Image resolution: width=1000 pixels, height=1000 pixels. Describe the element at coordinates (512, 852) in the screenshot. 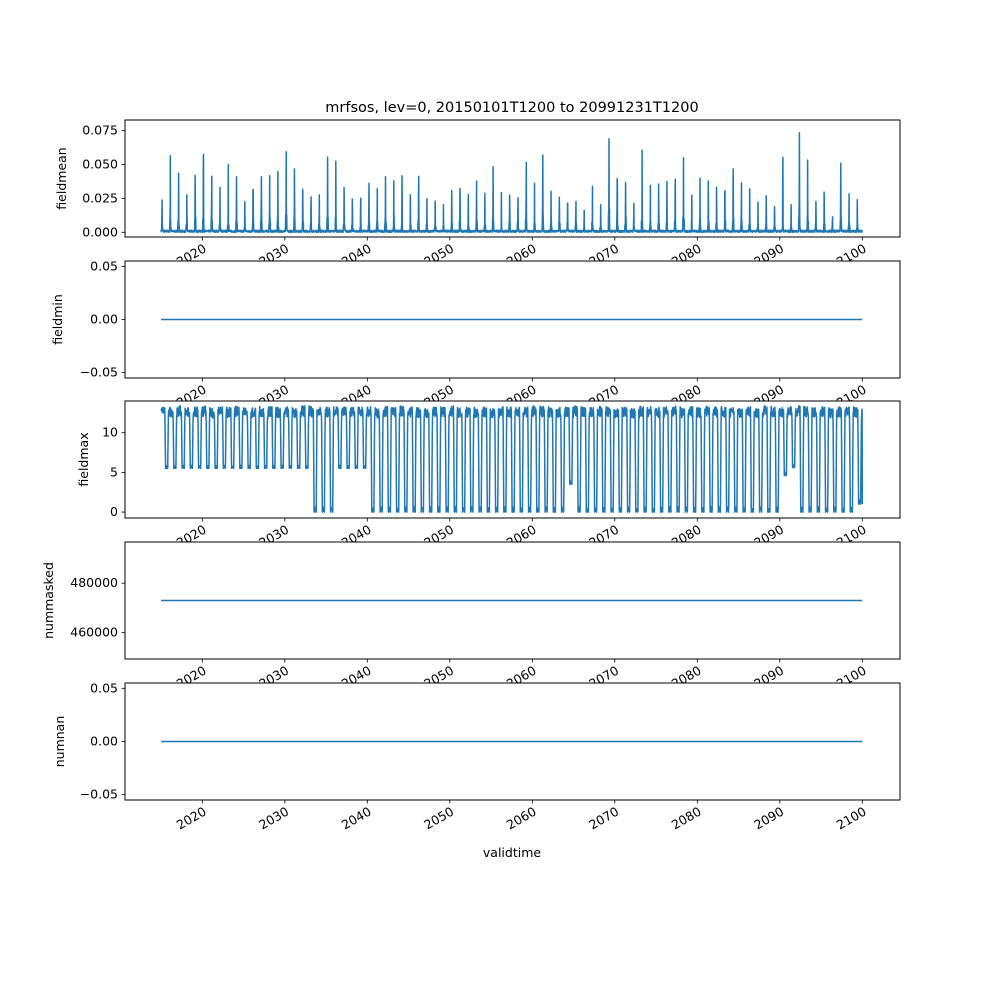

I see `x-axis-label: validtime` at that location.